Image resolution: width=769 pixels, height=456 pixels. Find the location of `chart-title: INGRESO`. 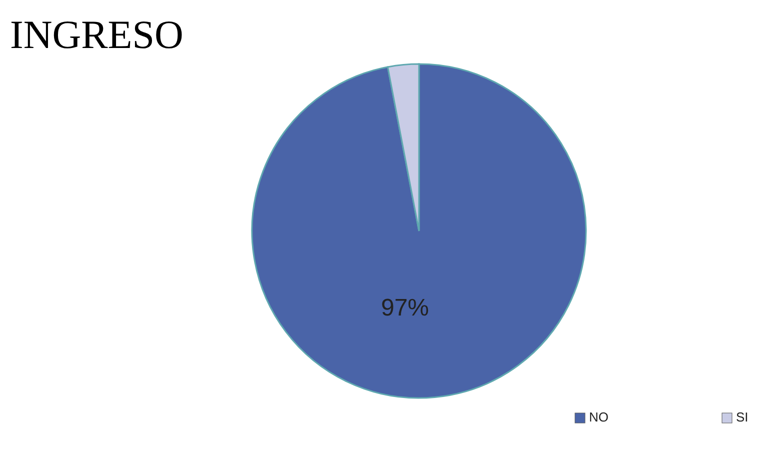

chart-title: INGRESO is located at coordinates (97, 34).